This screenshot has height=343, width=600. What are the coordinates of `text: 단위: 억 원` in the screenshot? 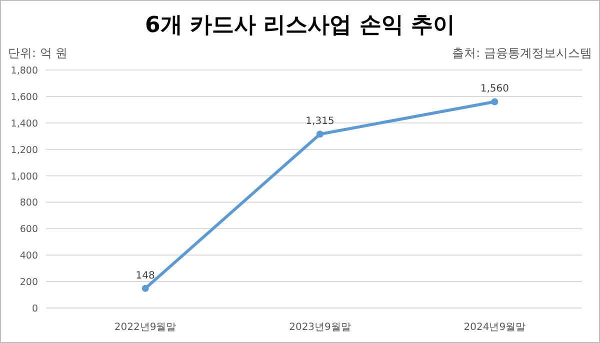 It's located at (38, 53).